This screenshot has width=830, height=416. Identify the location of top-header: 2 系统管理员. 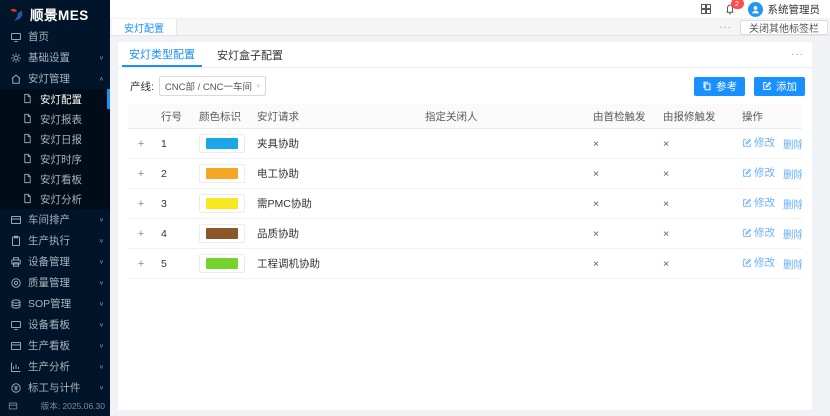
(470, 9).